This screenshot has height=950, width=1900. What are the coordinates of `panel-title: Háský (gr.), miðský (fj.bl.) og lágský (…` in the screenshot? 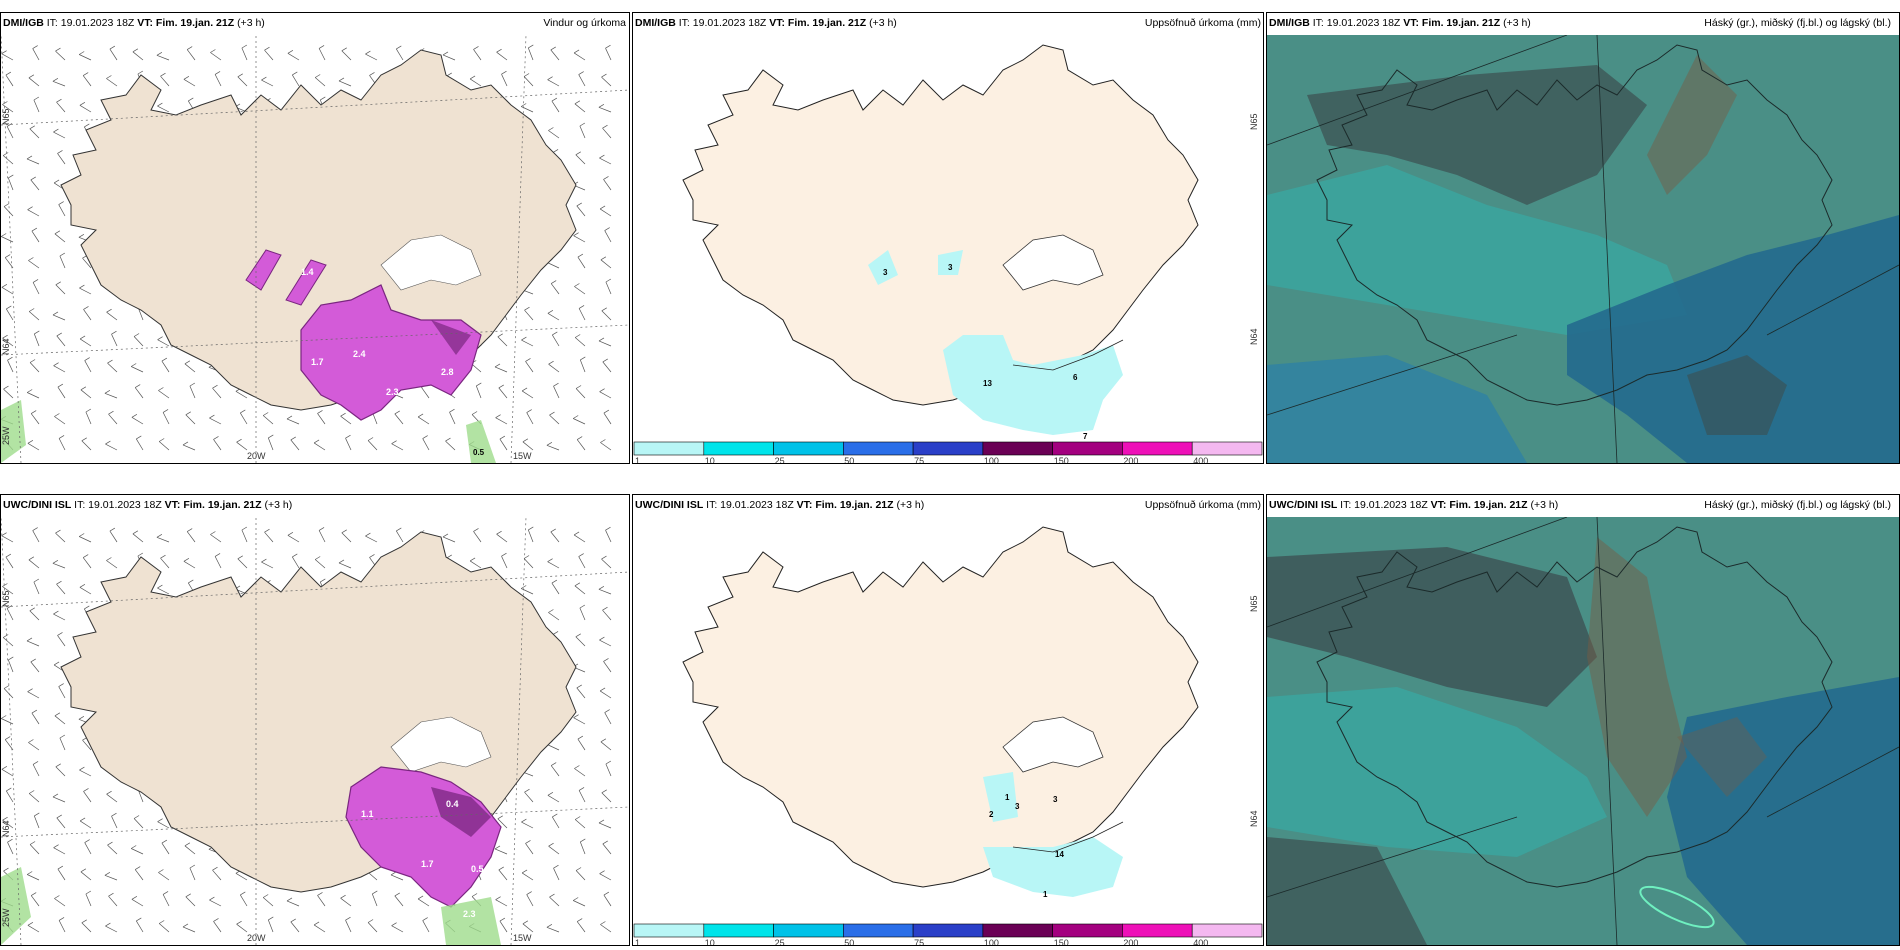 It's located at (1797, 23).